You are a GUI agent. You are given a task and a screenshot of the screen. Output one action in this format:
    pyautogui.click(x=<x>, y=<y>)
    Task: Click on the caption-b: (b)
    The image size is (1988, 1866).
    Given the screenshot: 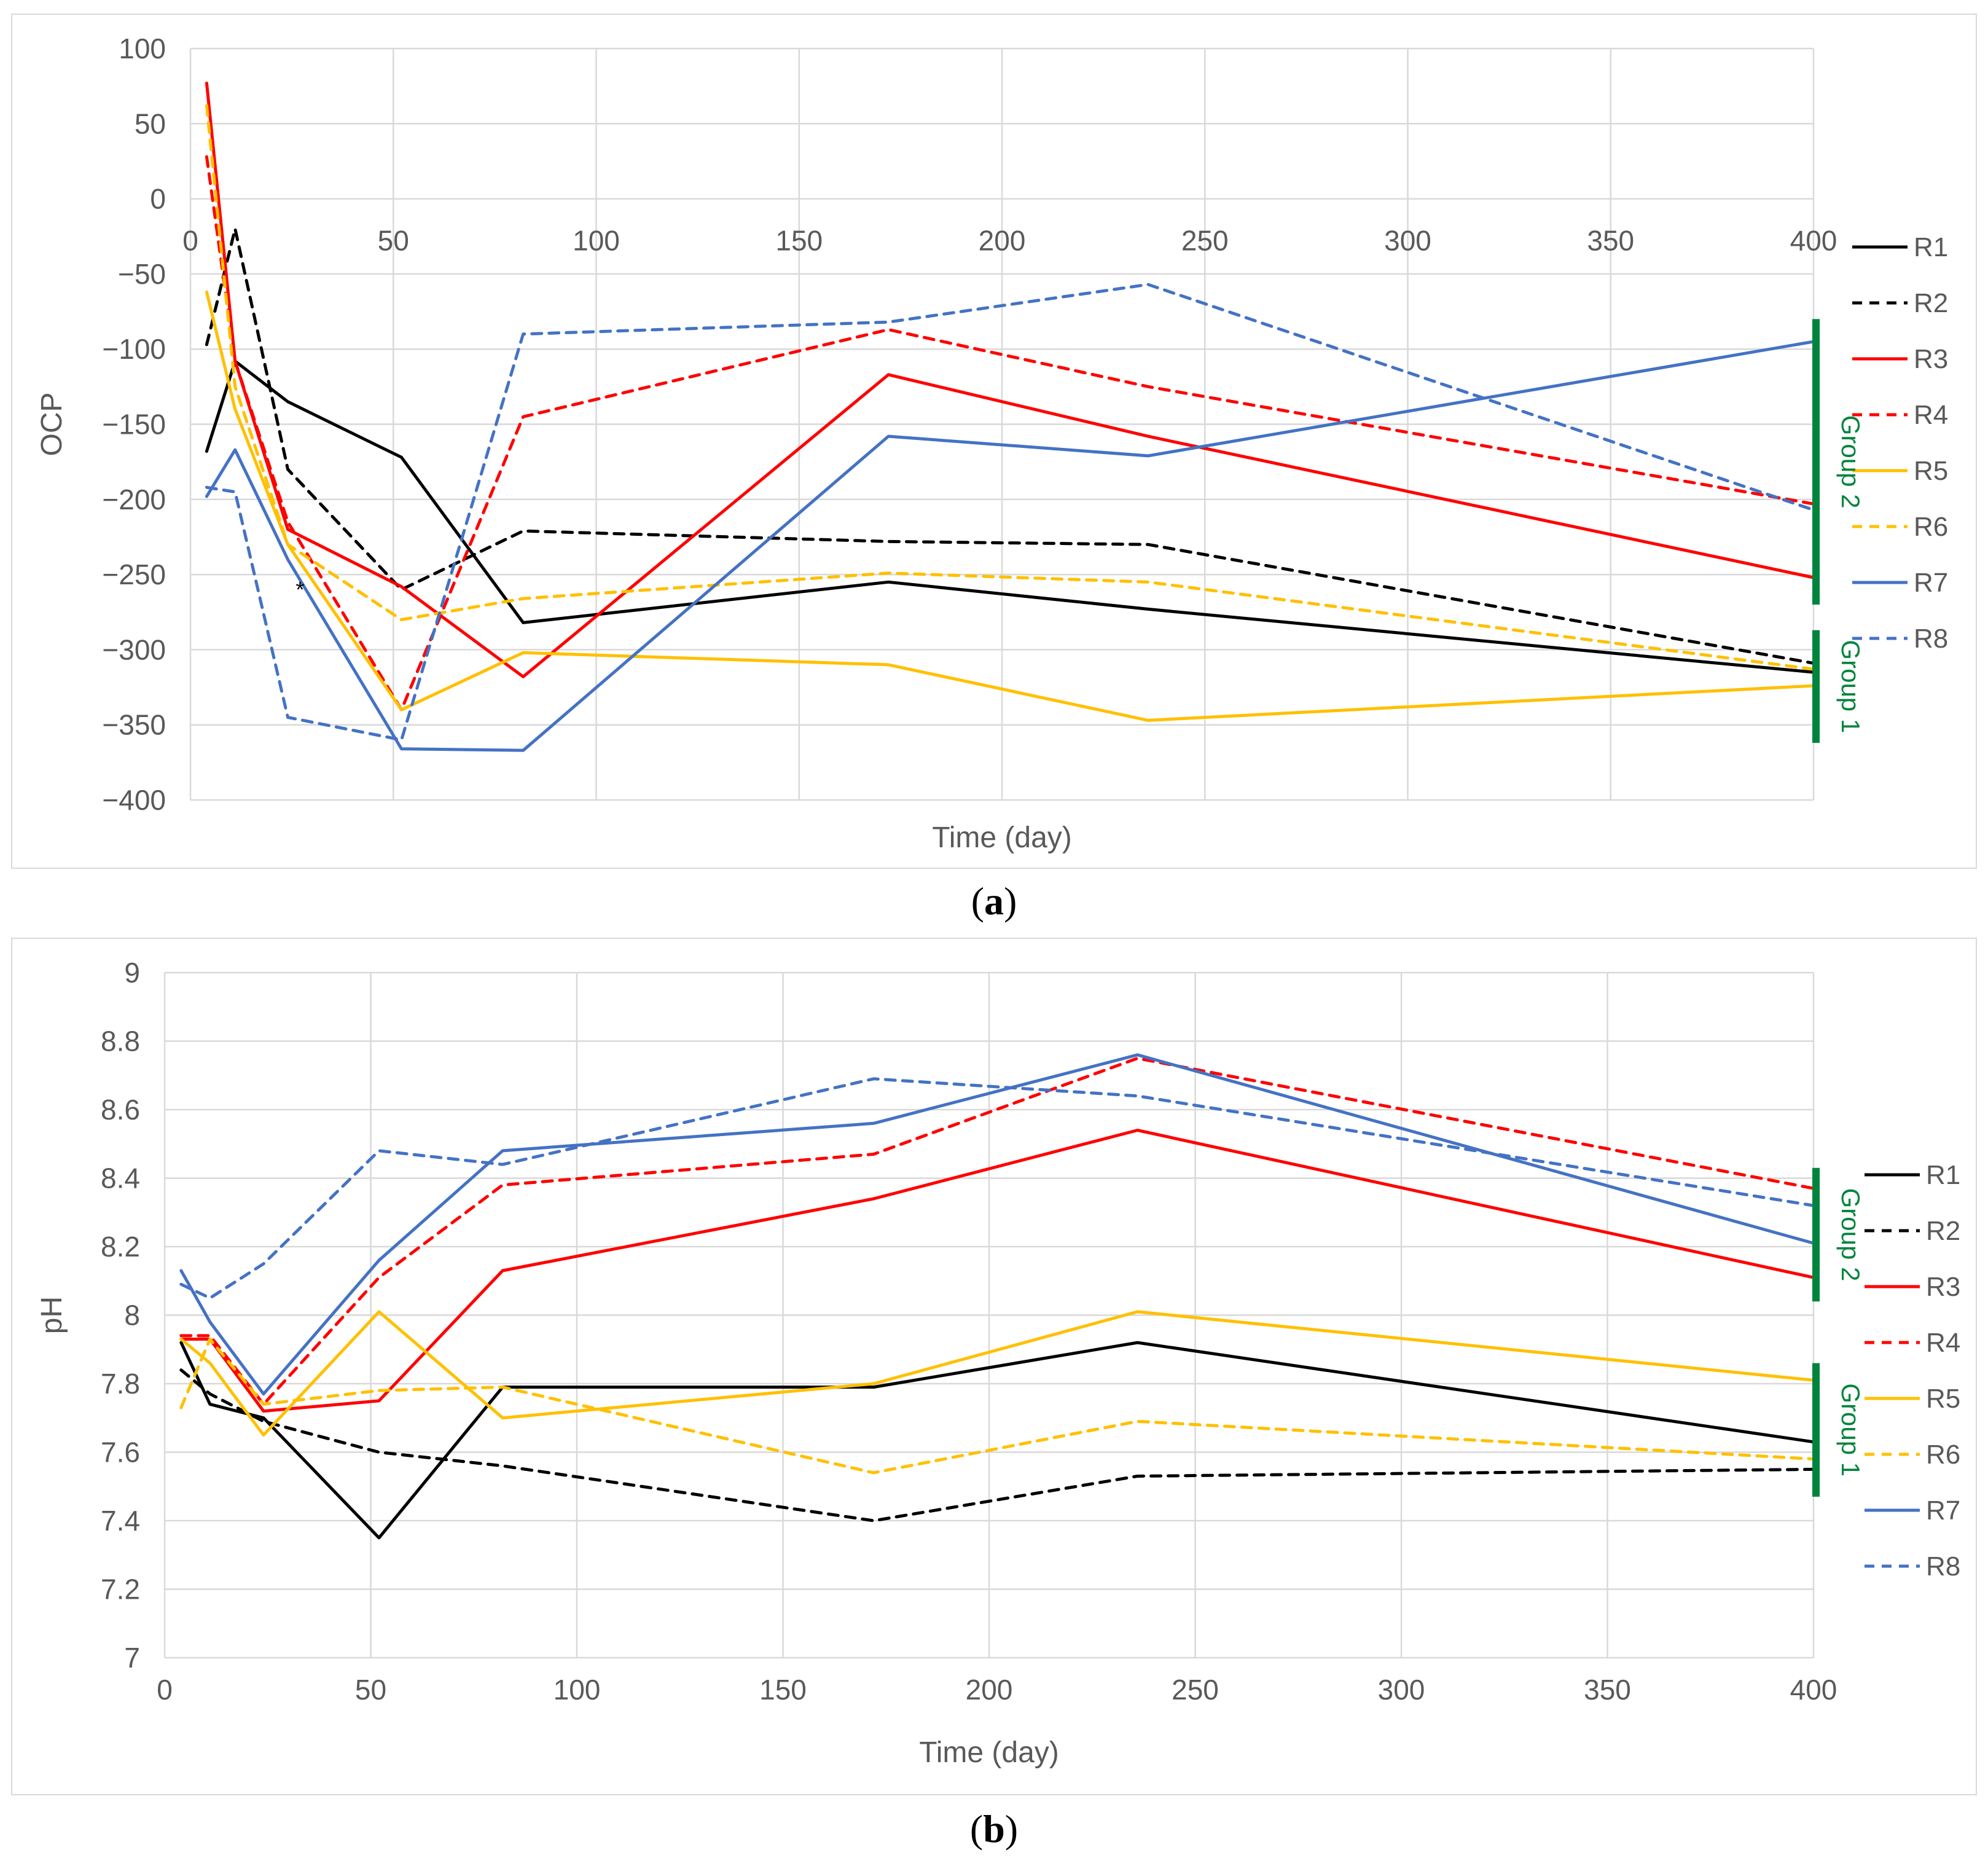 What is the action you would take?
    pyautogui.click(x=994, y=1829)
    